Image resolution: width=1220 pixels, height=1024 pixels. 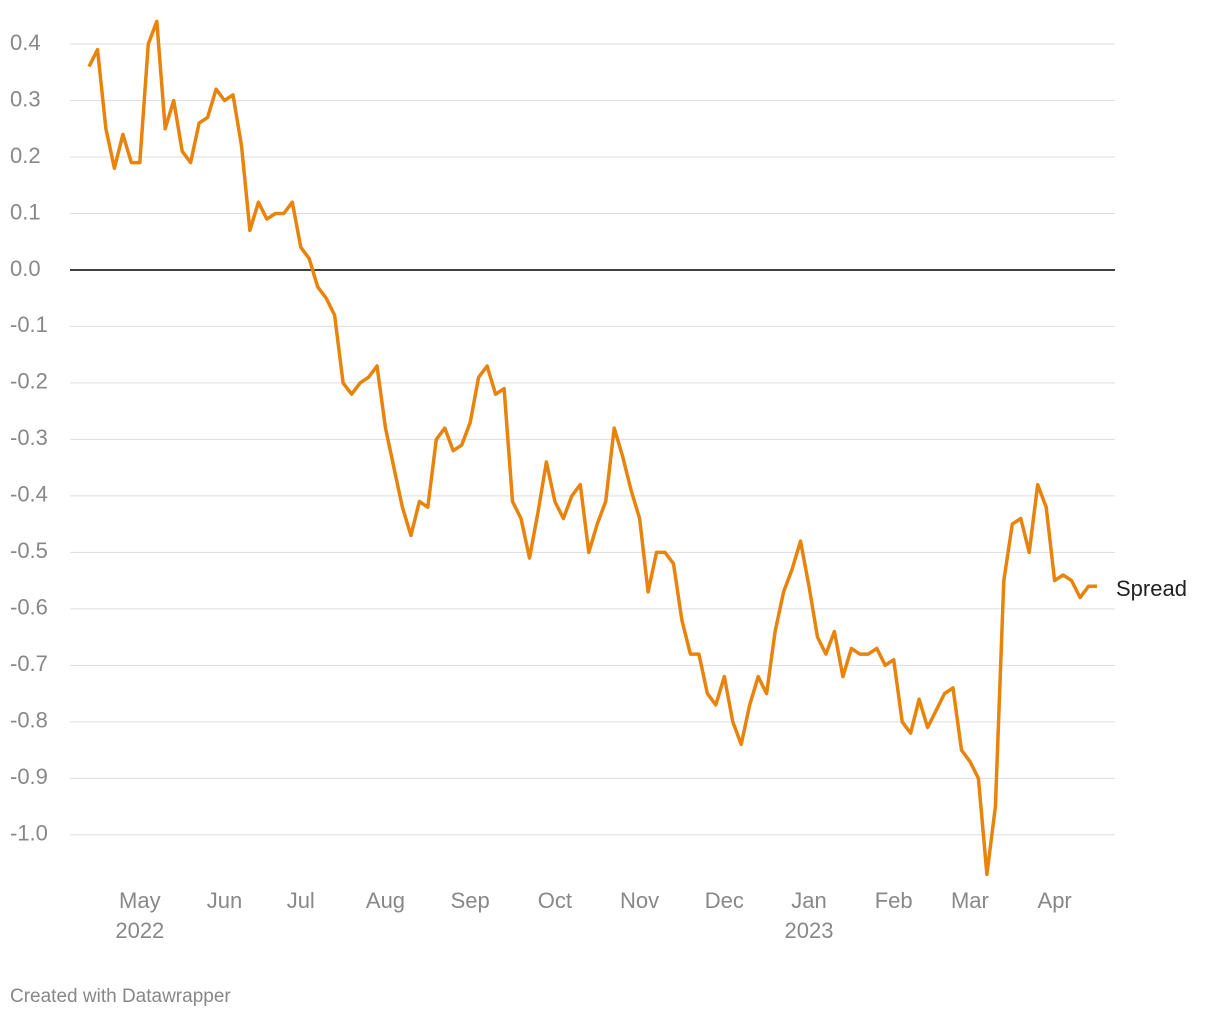 What do you see at coordinates (639, 900) in the screenshot?
I see `x-tick-label: Nov` at bounding box center [639, 900].